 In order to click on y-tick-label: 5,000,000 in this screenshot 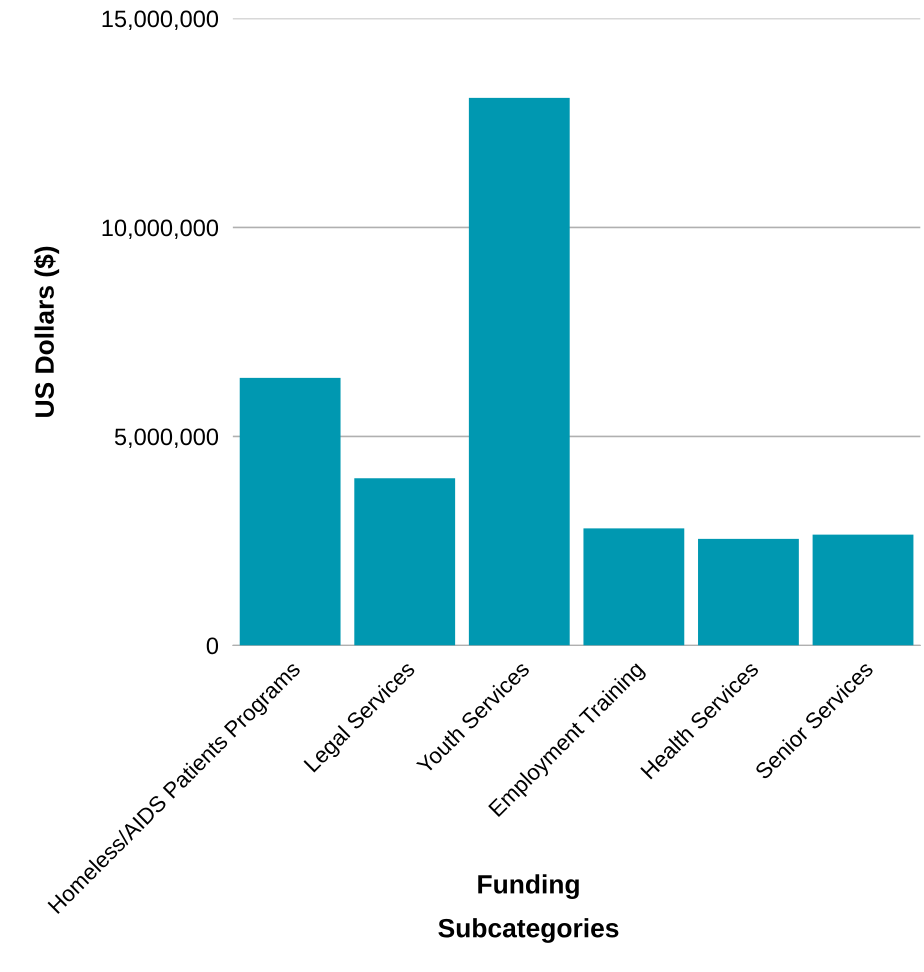, I will do `click(166, 438)`.